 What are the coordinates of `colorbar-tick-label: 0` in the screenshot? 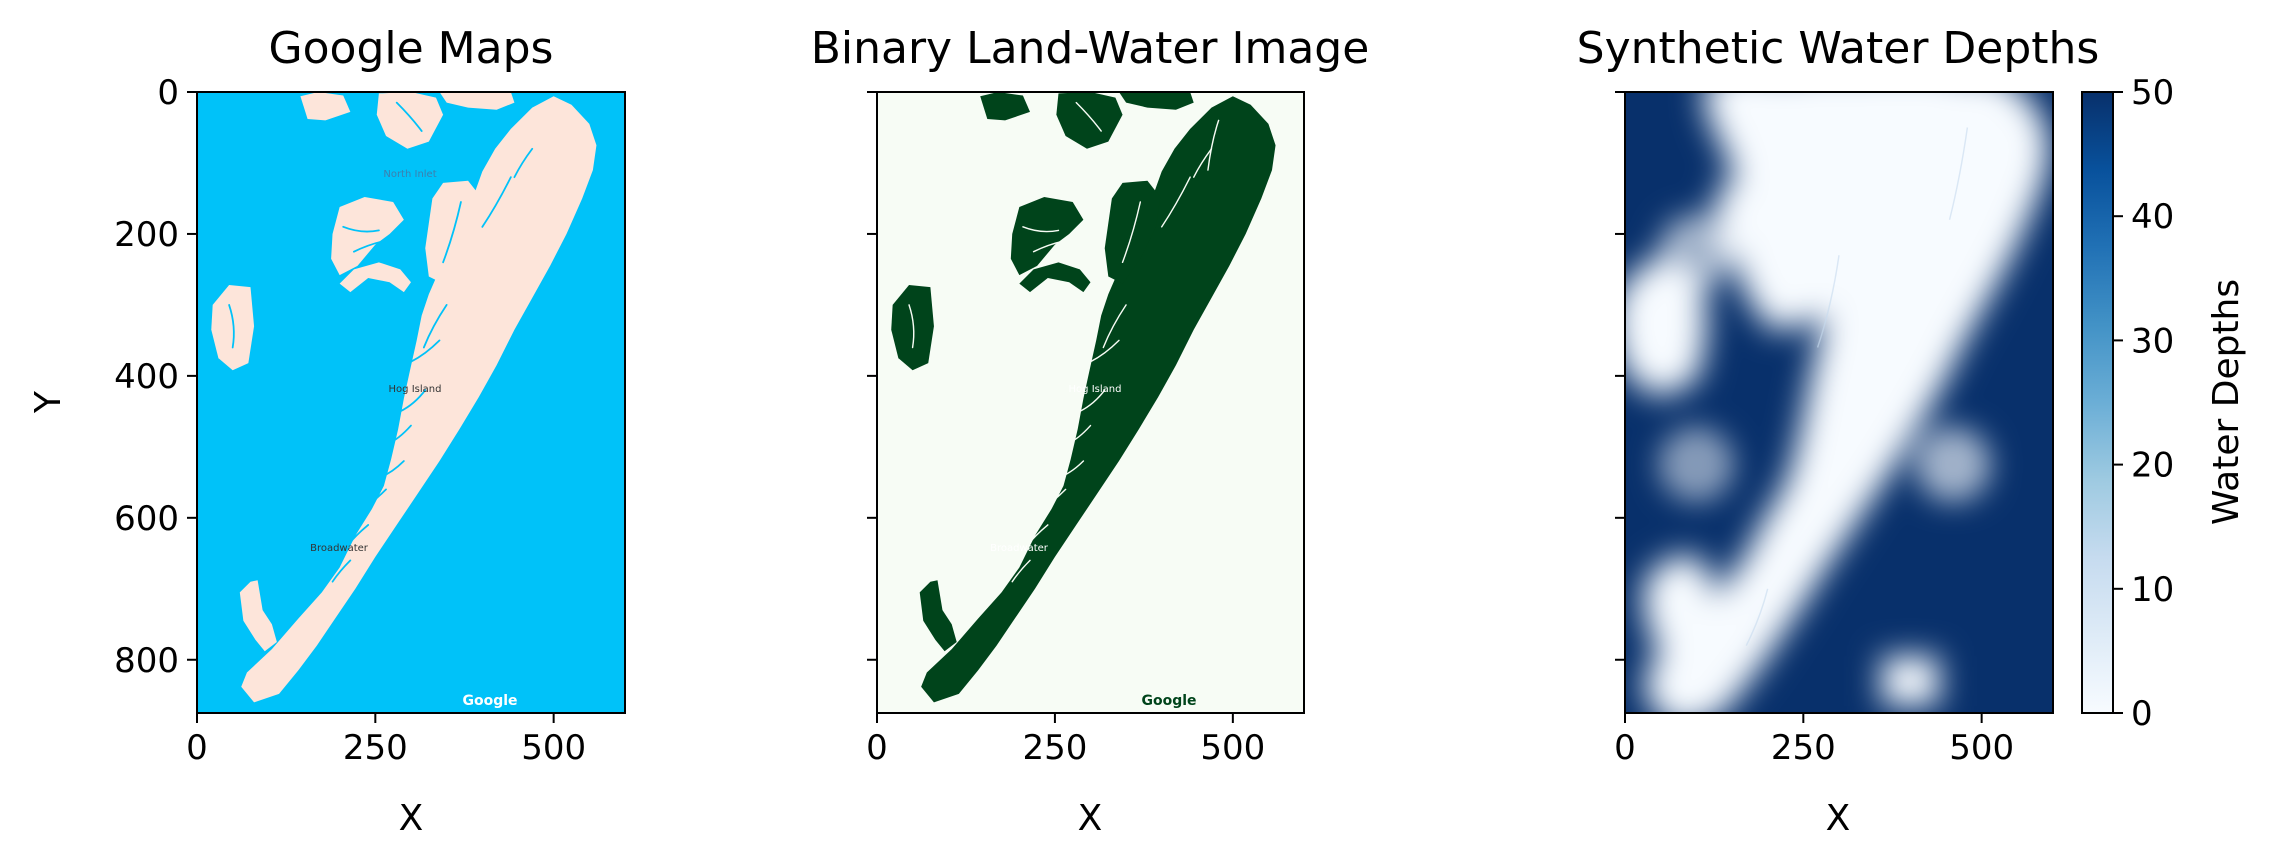 It's located at (2142, 714).